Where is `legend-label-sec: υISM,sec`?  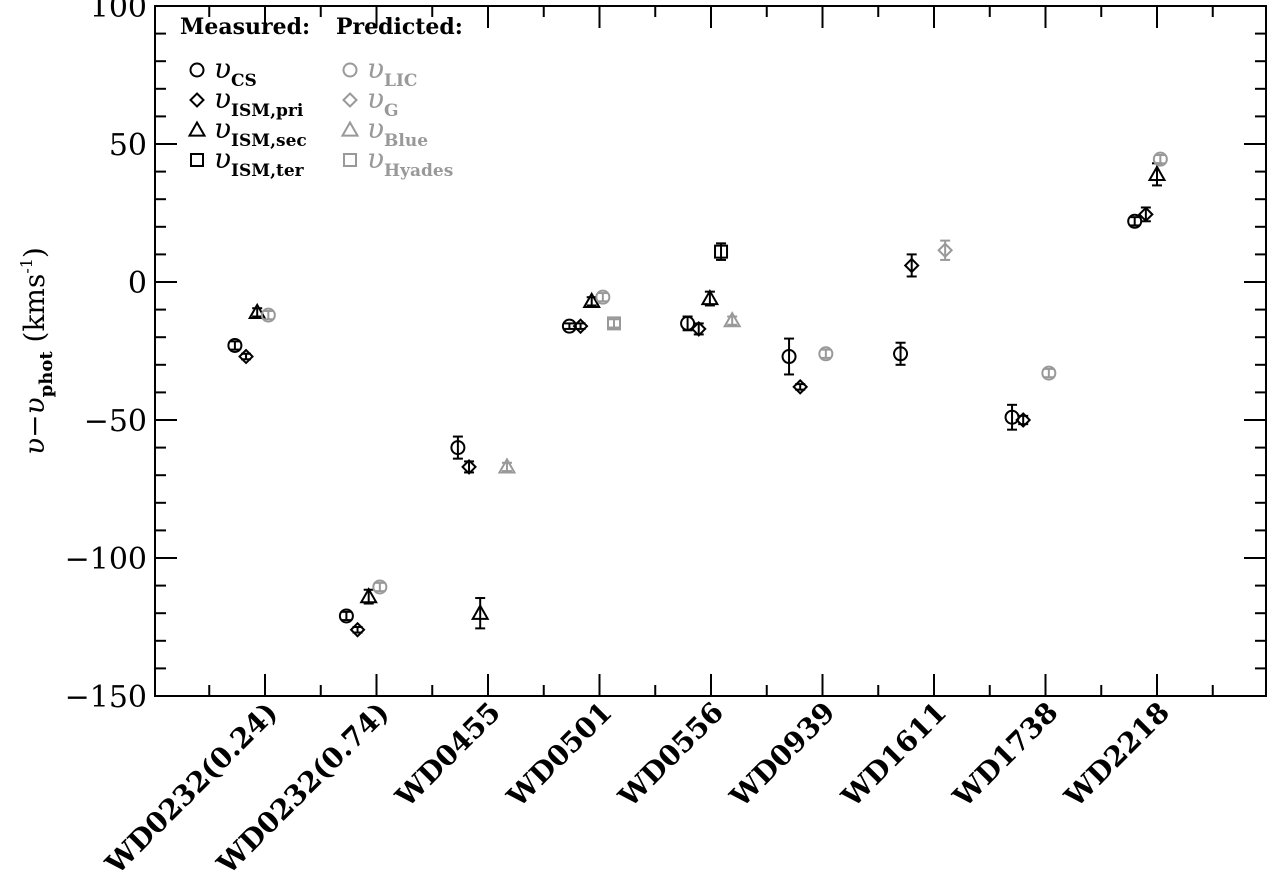
legend-label-sec: υISM,sec is located at coordinates (260, 131).